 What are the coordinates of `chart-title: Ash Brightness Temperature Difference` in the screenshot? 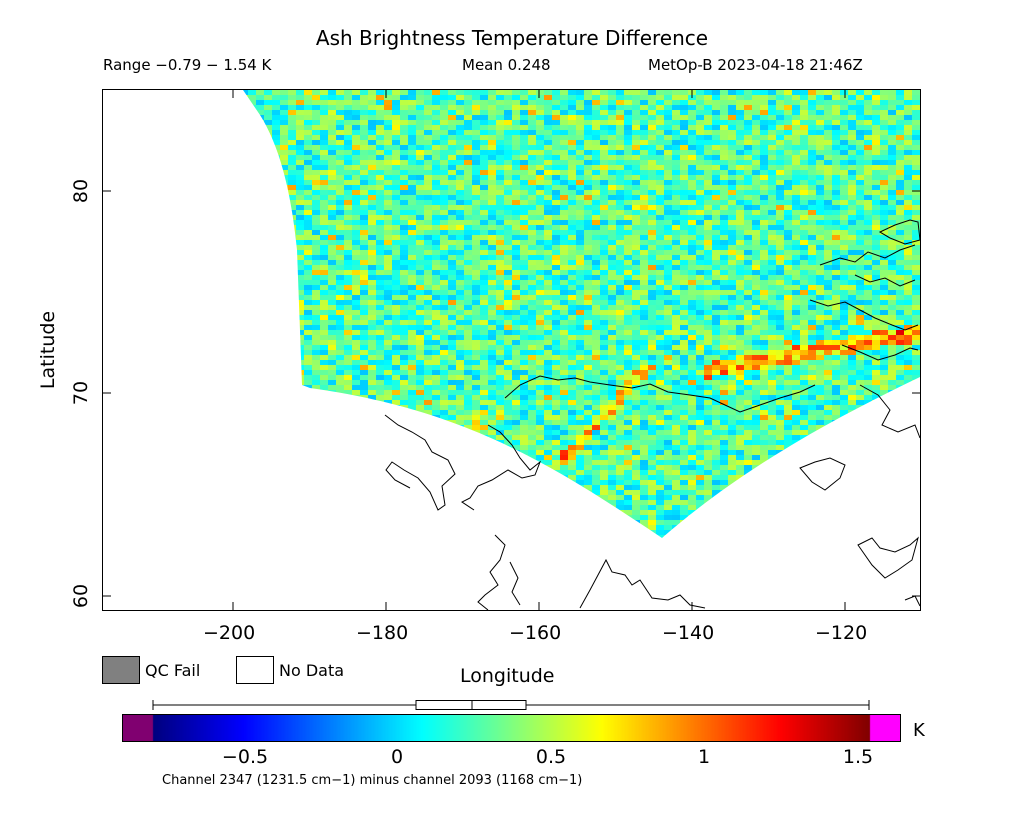 It's located at (512, 38).